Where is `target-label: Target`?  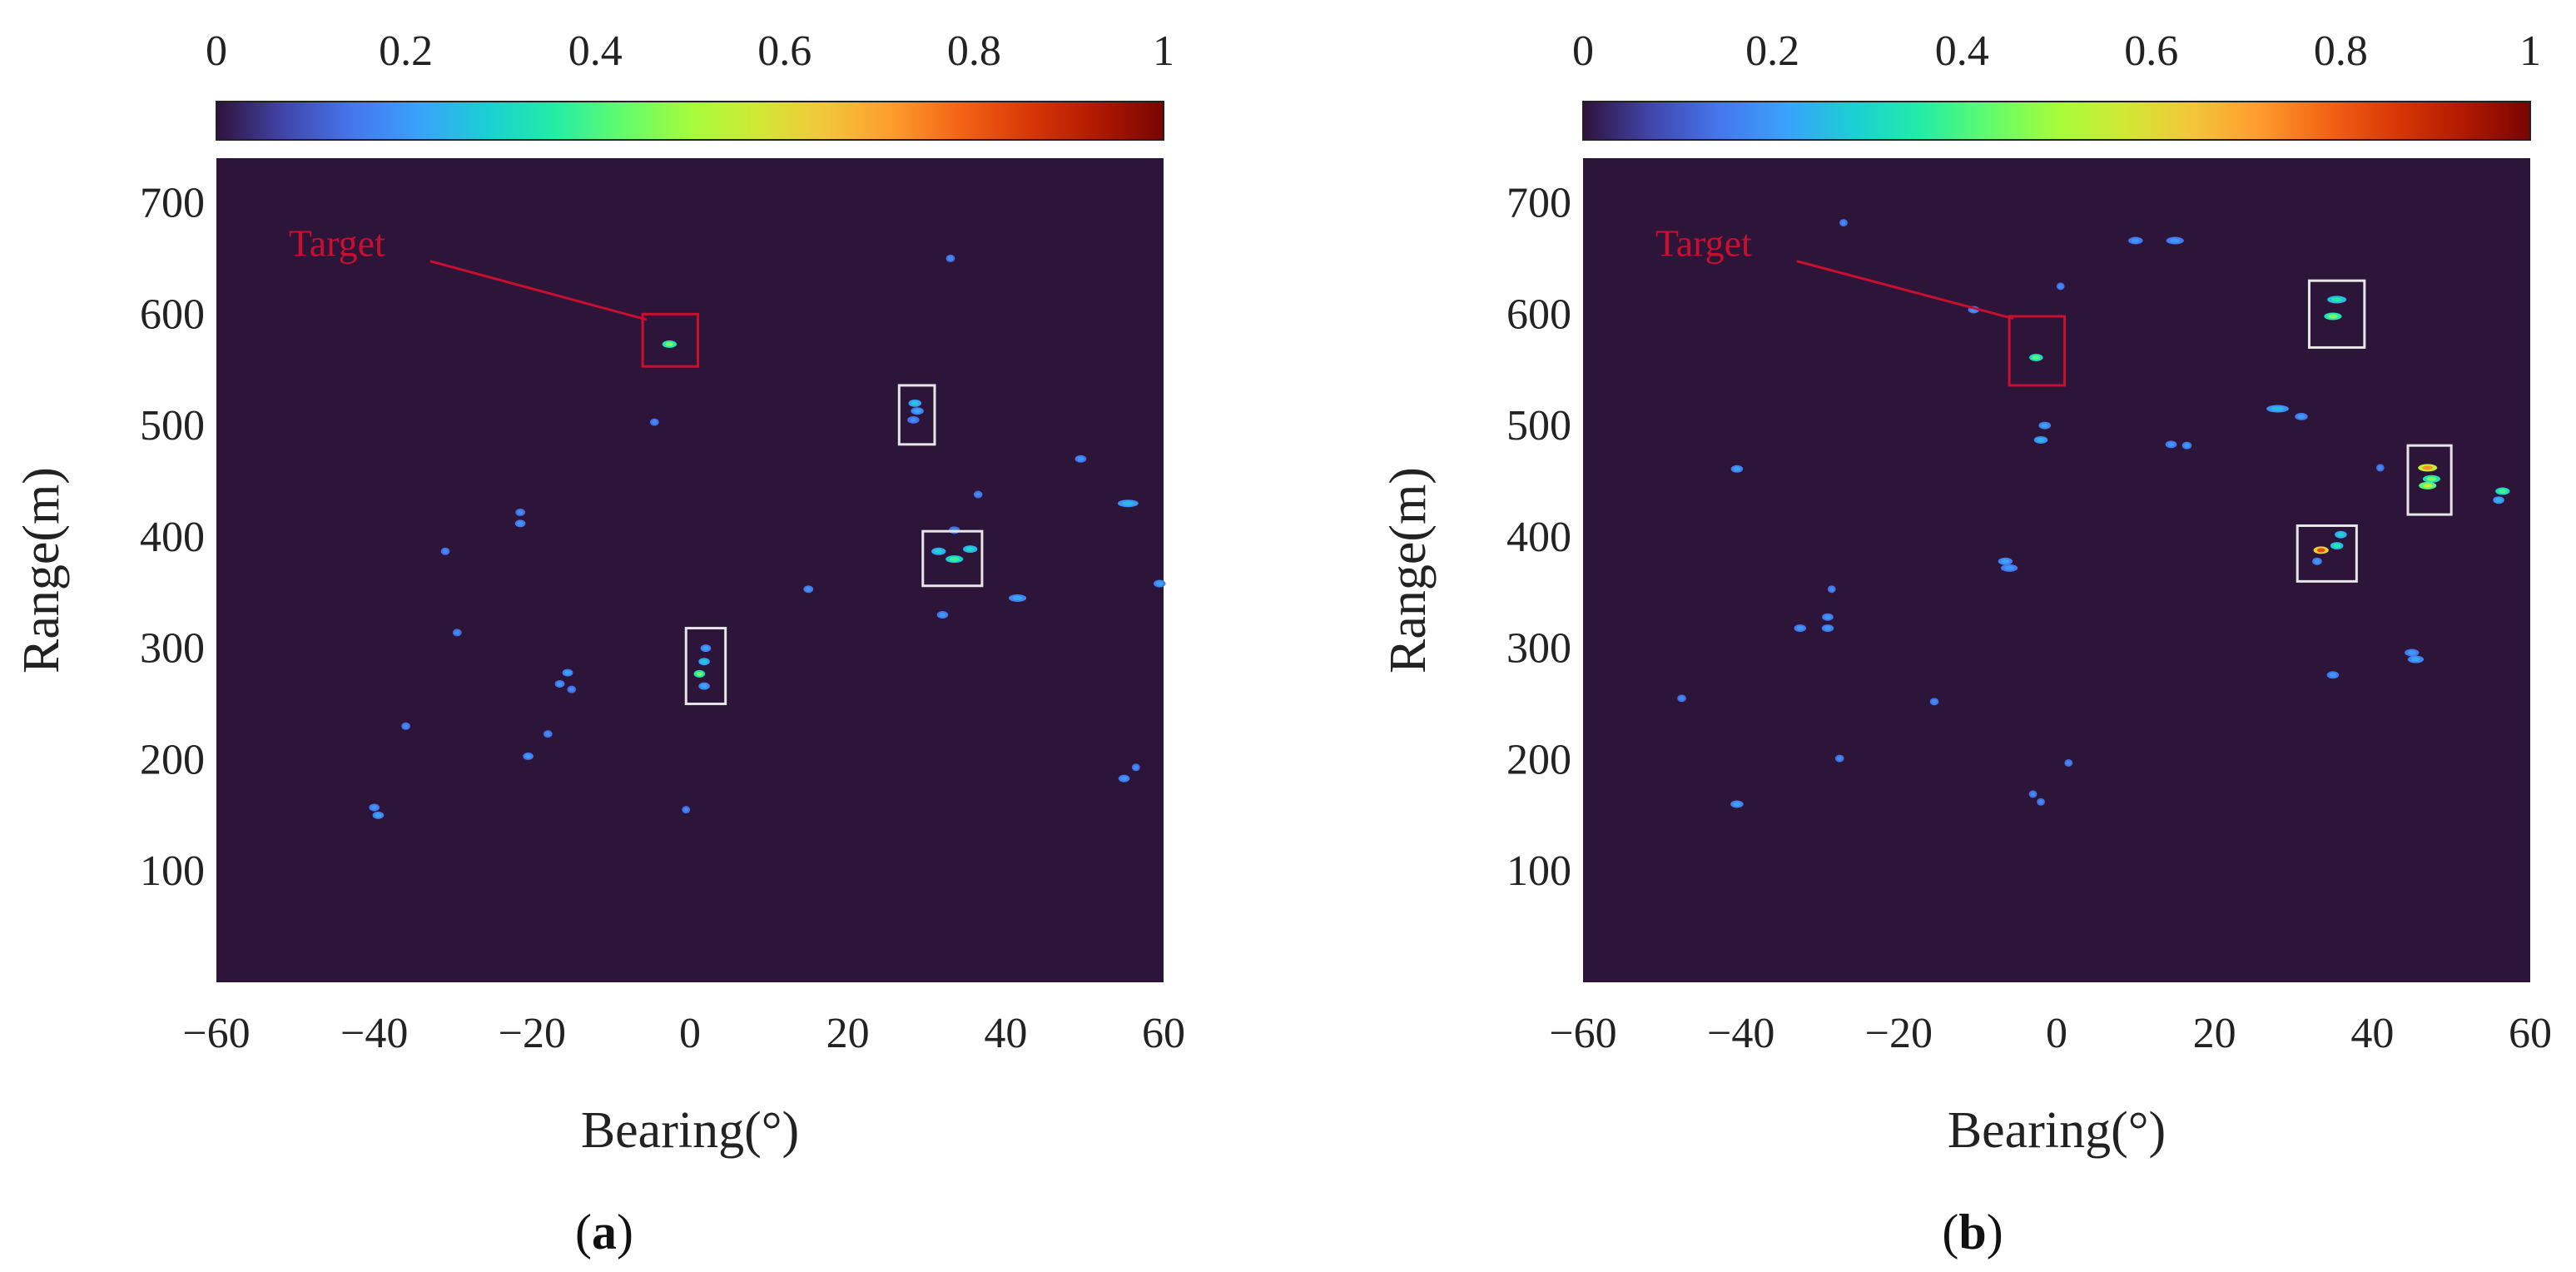
target-label: Target is located at coordinates (1703, 243).